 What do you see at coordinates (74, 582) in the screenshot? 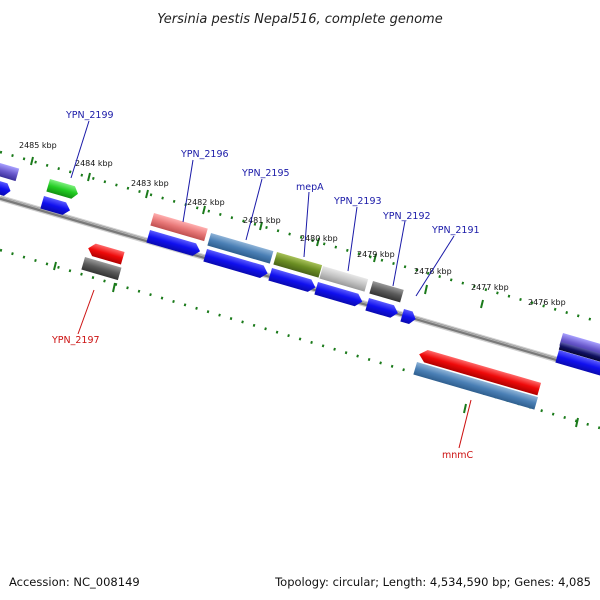
I see `accession-text: Accession: NC_008149` at bounding box center [74, 582].